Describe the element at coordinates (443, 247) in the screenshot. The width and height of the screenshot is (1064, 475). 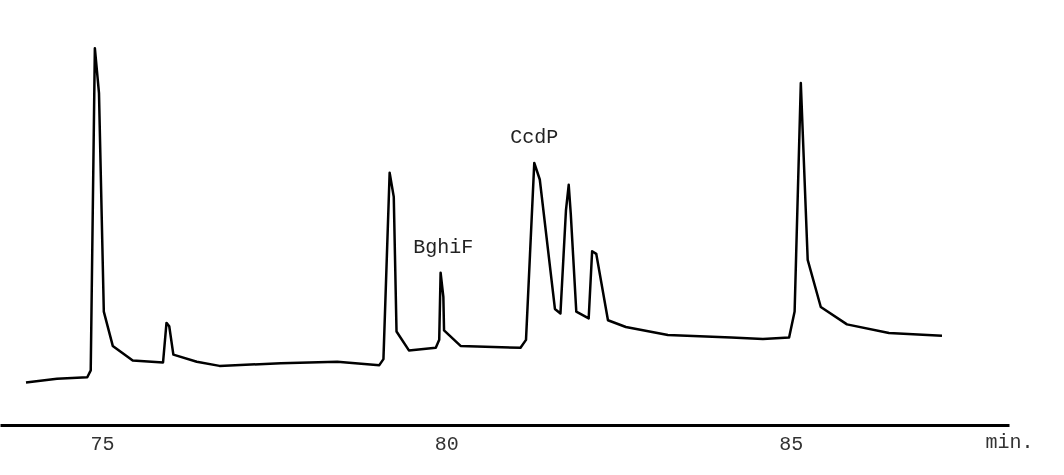
I see `annotation: BghiF` at that location.